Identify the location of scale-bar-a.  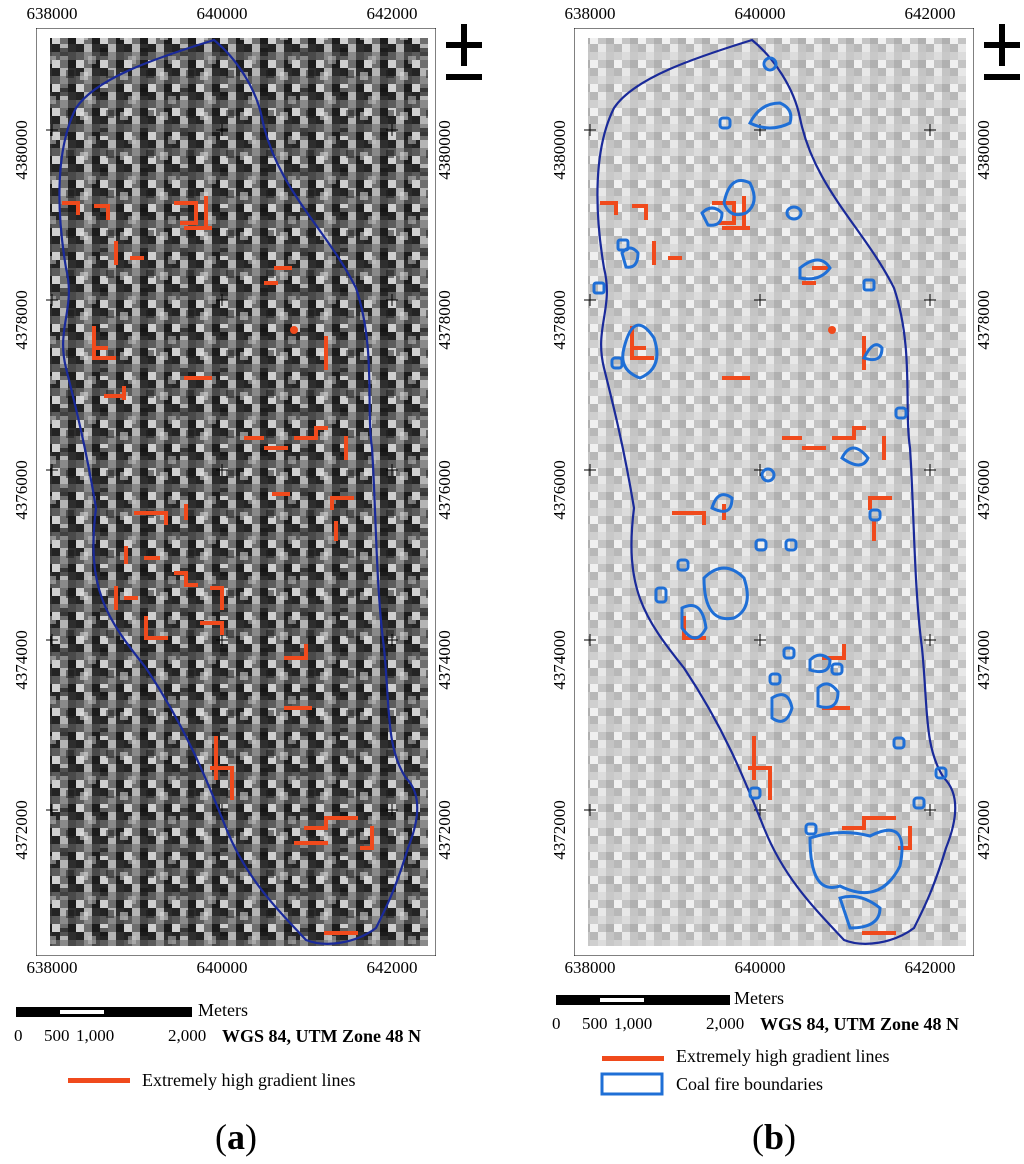
(104, 1012).